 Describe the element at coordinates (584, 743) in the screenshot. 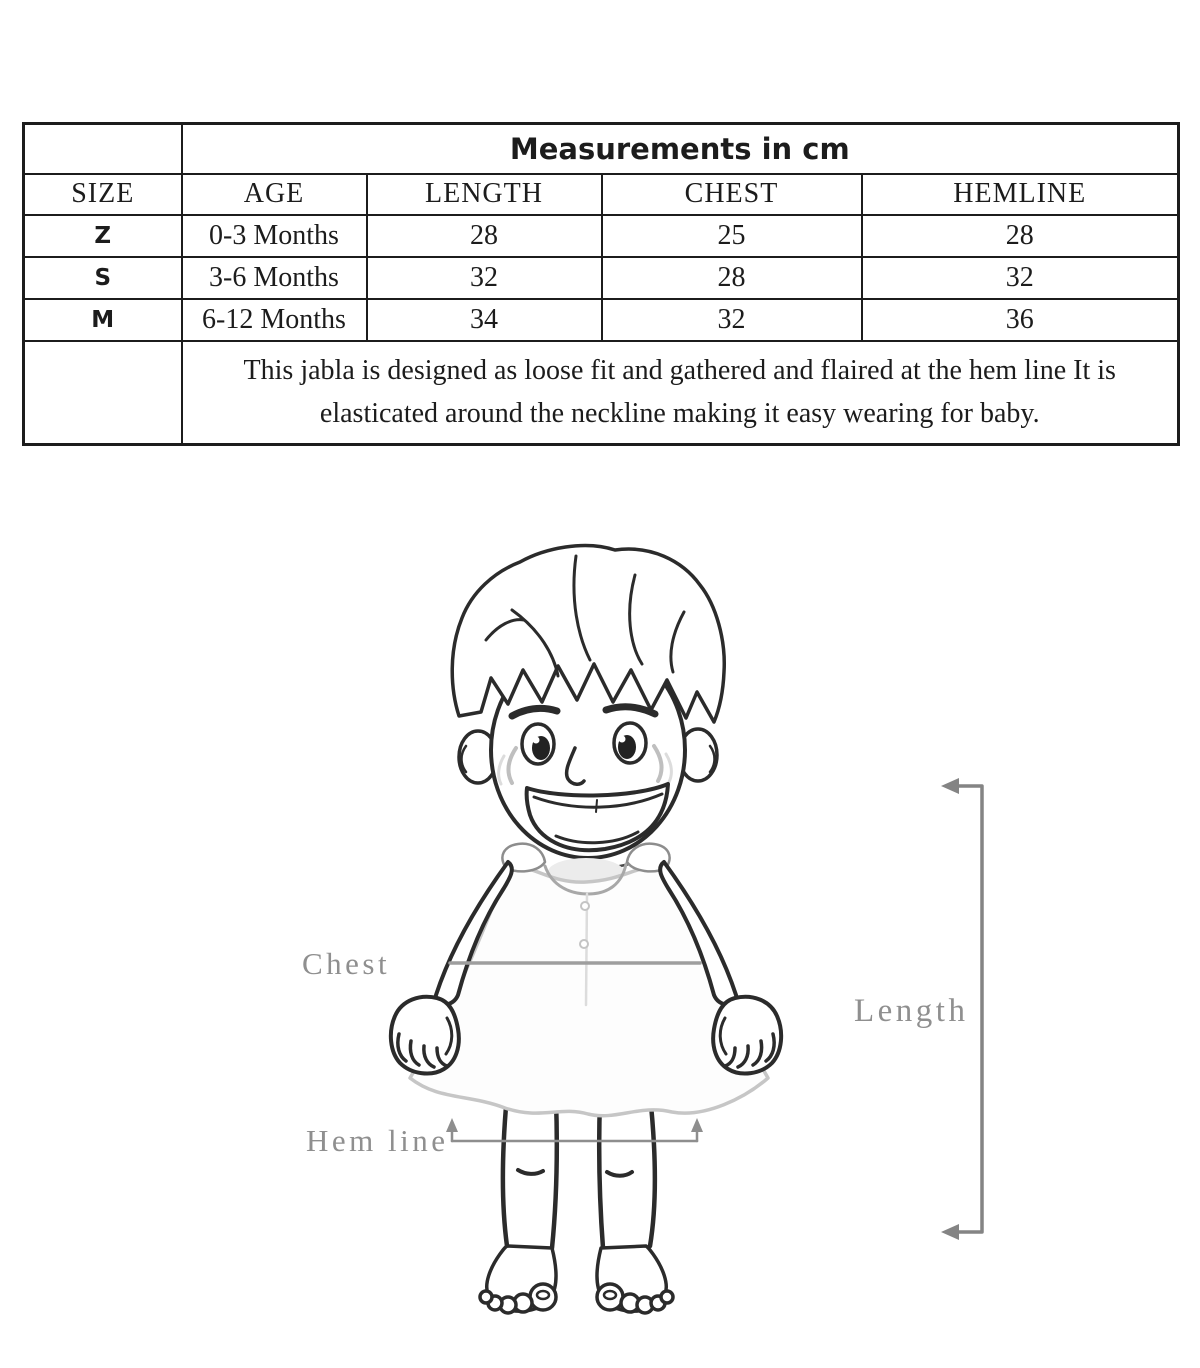

I see `baby-eyes` at that location.